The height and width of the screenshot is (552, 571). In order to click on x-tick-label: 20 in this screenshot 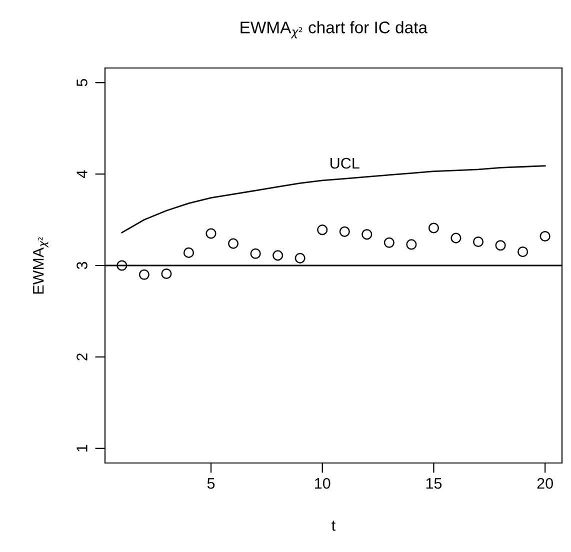, I will do `click(545, 483)`.